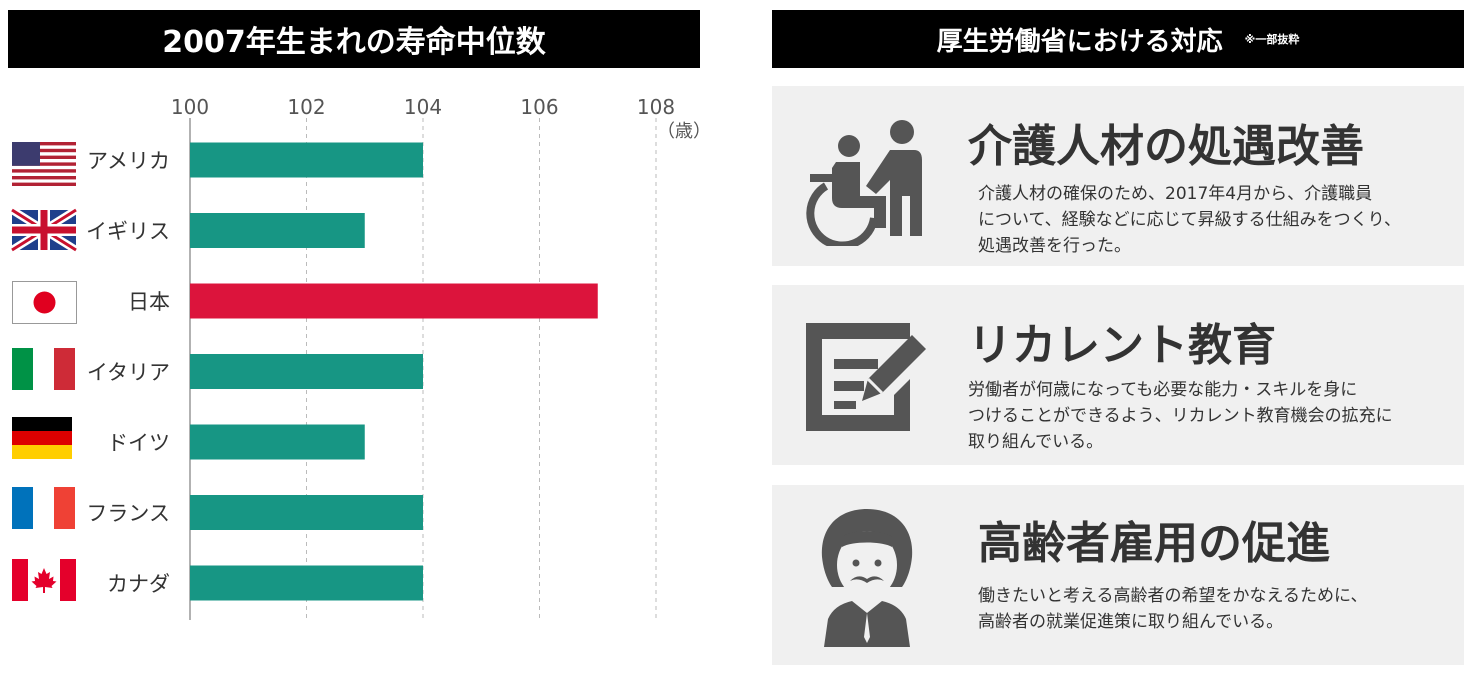 The image size is (1474, 675). Describe the element at coordinates (138, 443) in the screenshot. I see `category-label: ドイツ` at that location.